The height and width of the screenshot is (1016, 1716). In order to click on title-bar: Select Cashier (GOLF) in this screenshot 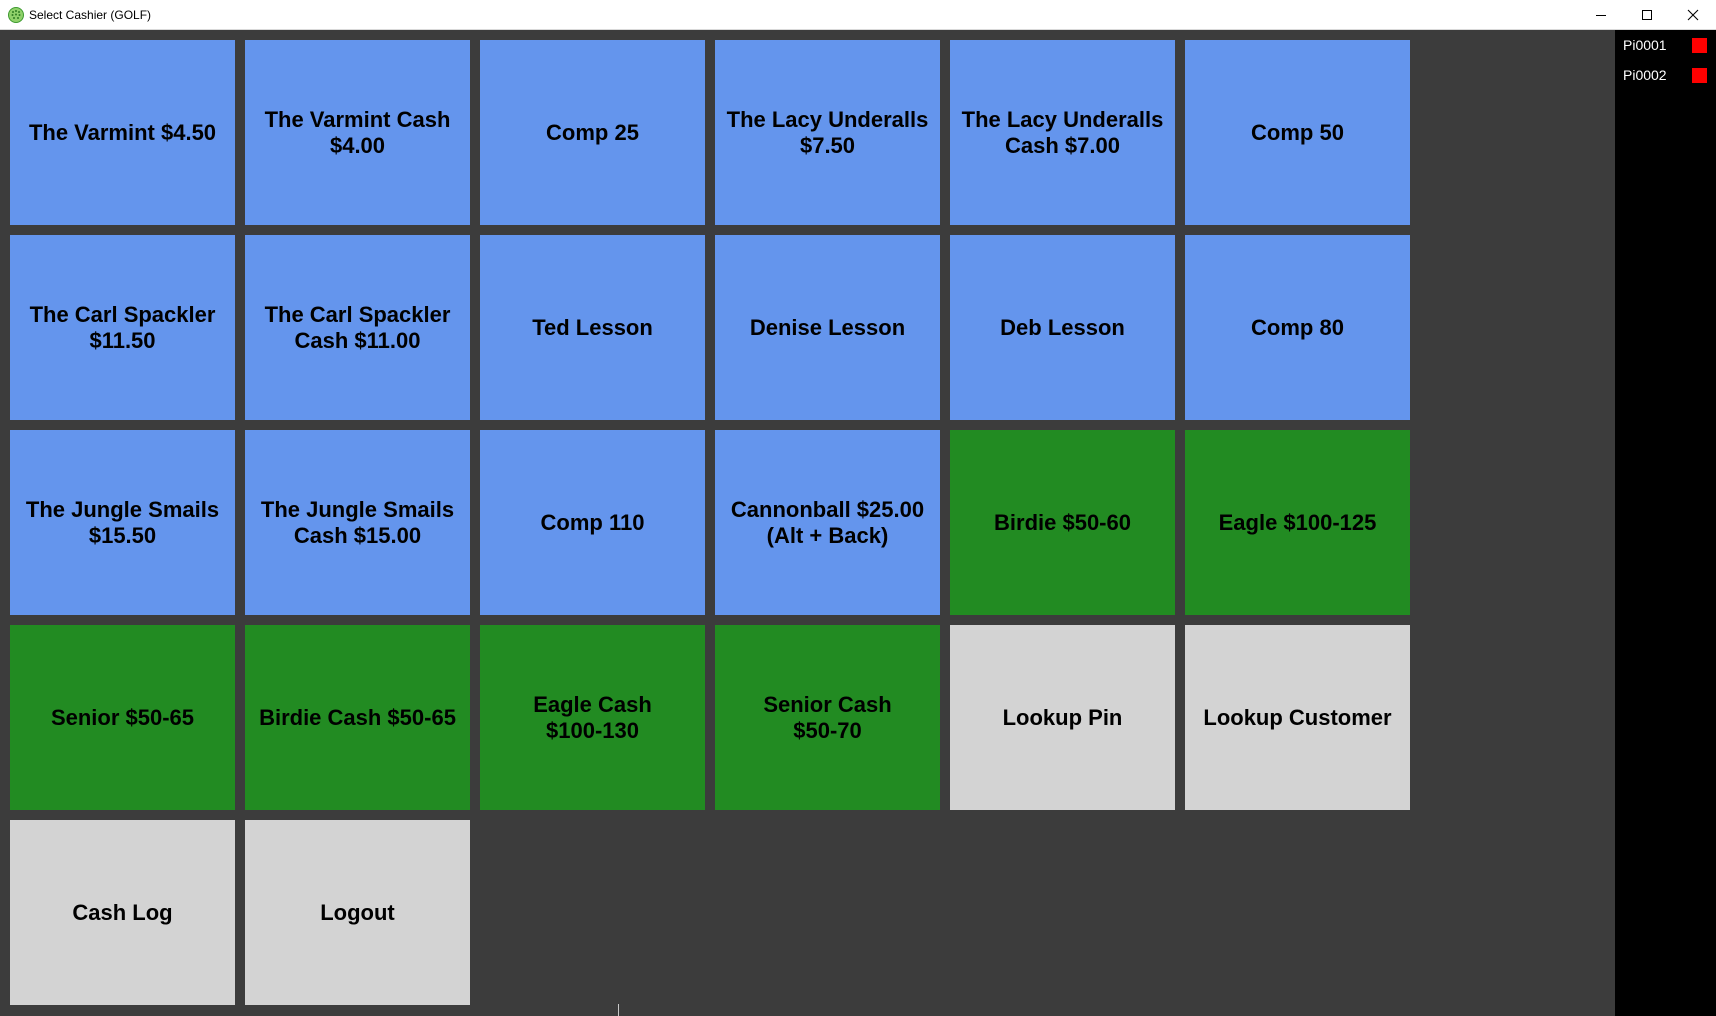, I will do `click(858, 15)`.